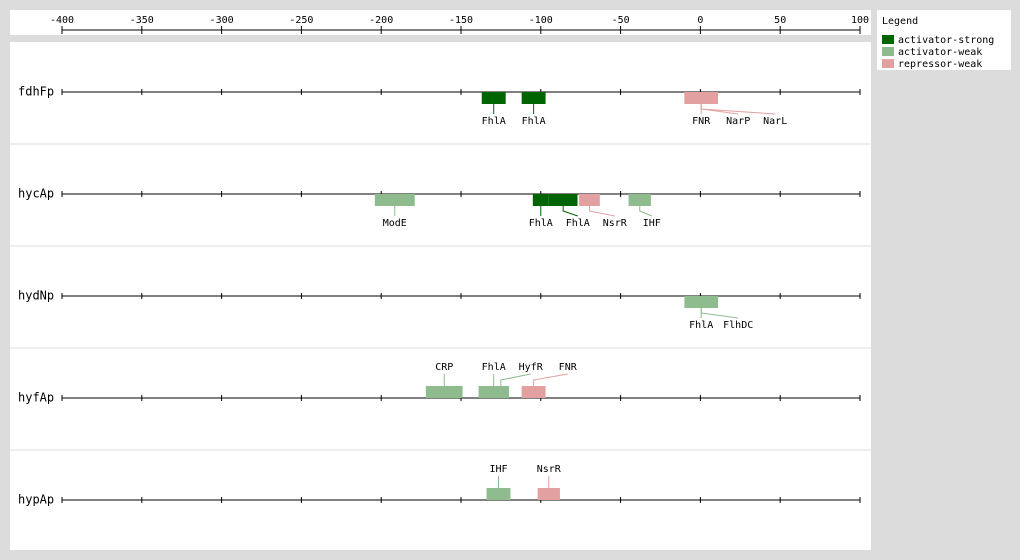 The image size is (1020, 560). Describe the element at coordinates (301, 20) in the screenshot. I see `x-tick-label: -250` at that location.